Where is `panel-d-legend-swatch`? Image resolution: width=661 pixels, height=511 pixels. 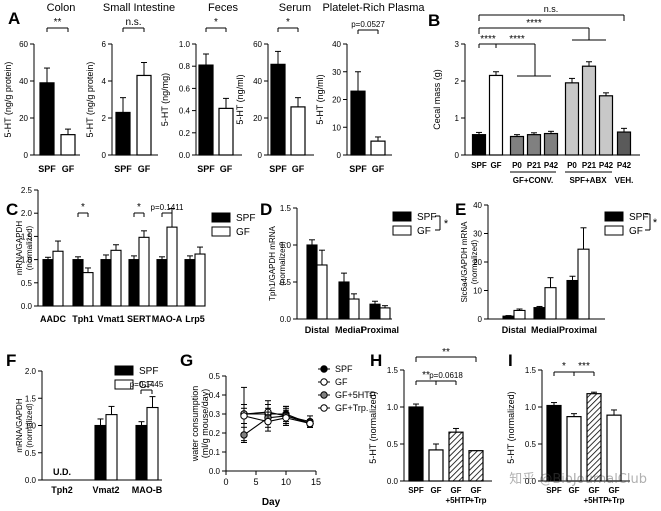
panel-d-legend-swatch is located at coordinates (402, 216).